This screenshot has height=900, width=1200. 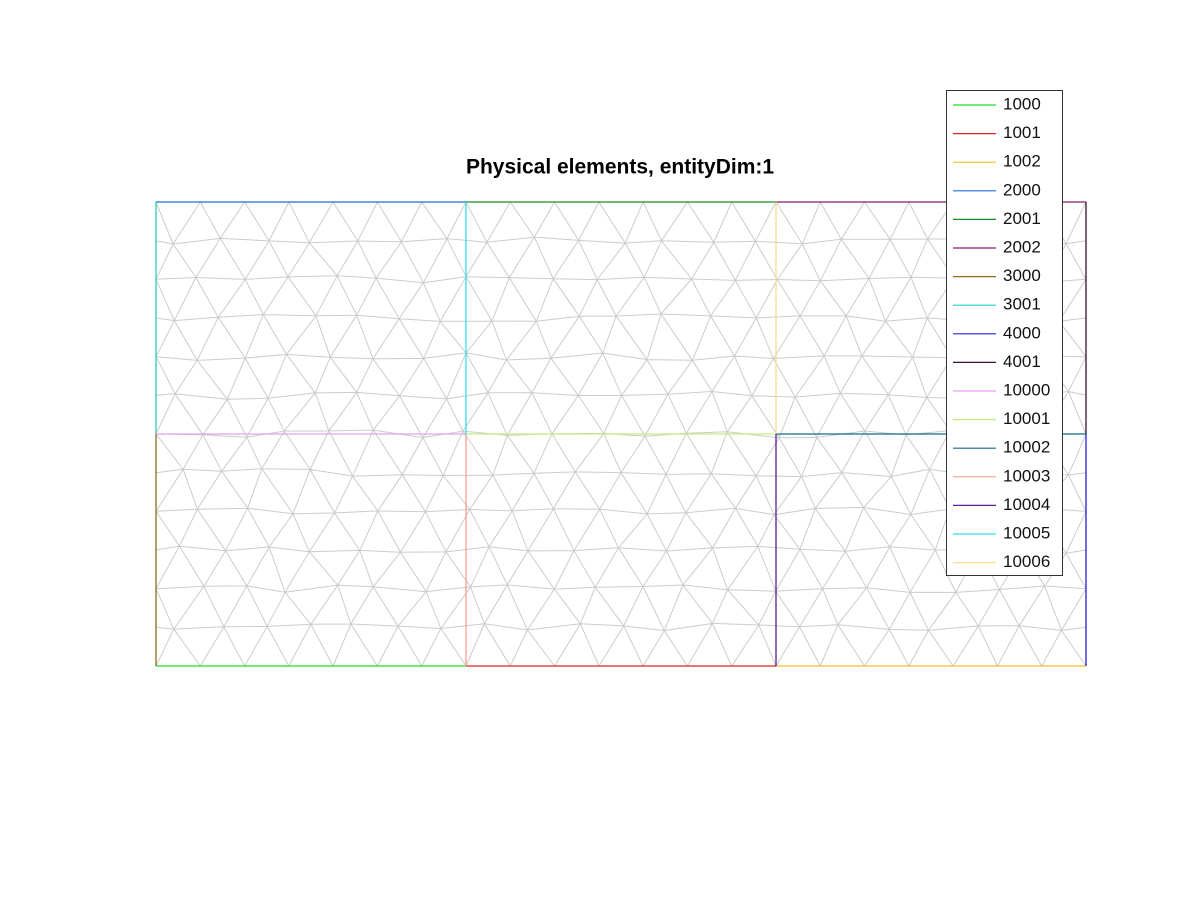 What do you see at coordinates (1022, 161) in the screenshot?
I see `legend-label: 1002` at bounding box center [1022, 161].